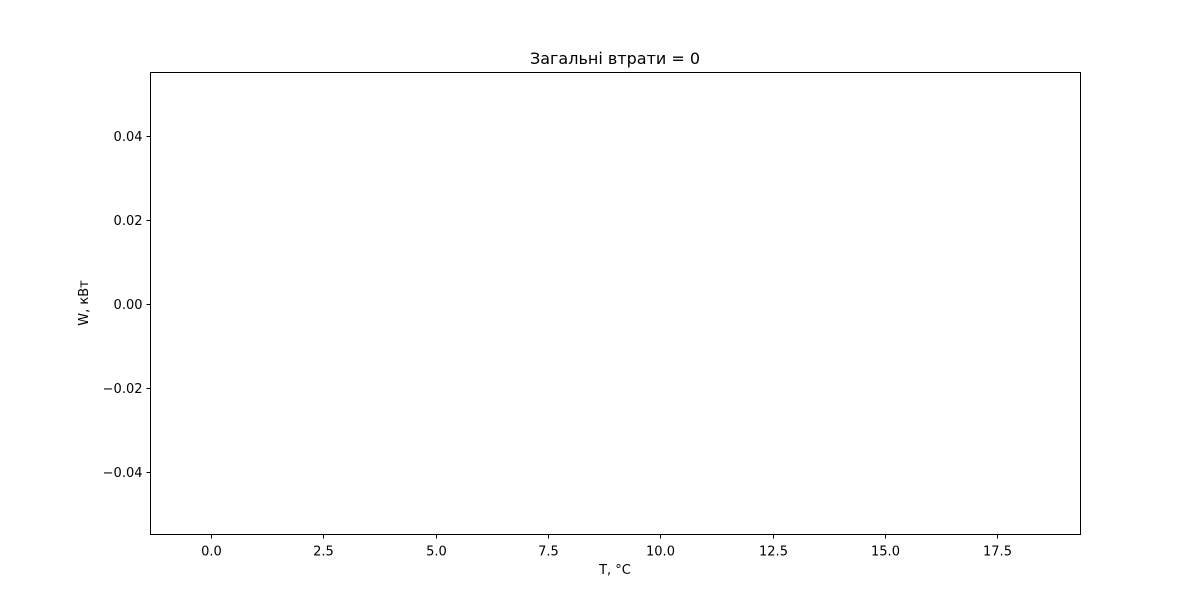  I want to click on y-tick-label: −0.04, so click(123, 473).